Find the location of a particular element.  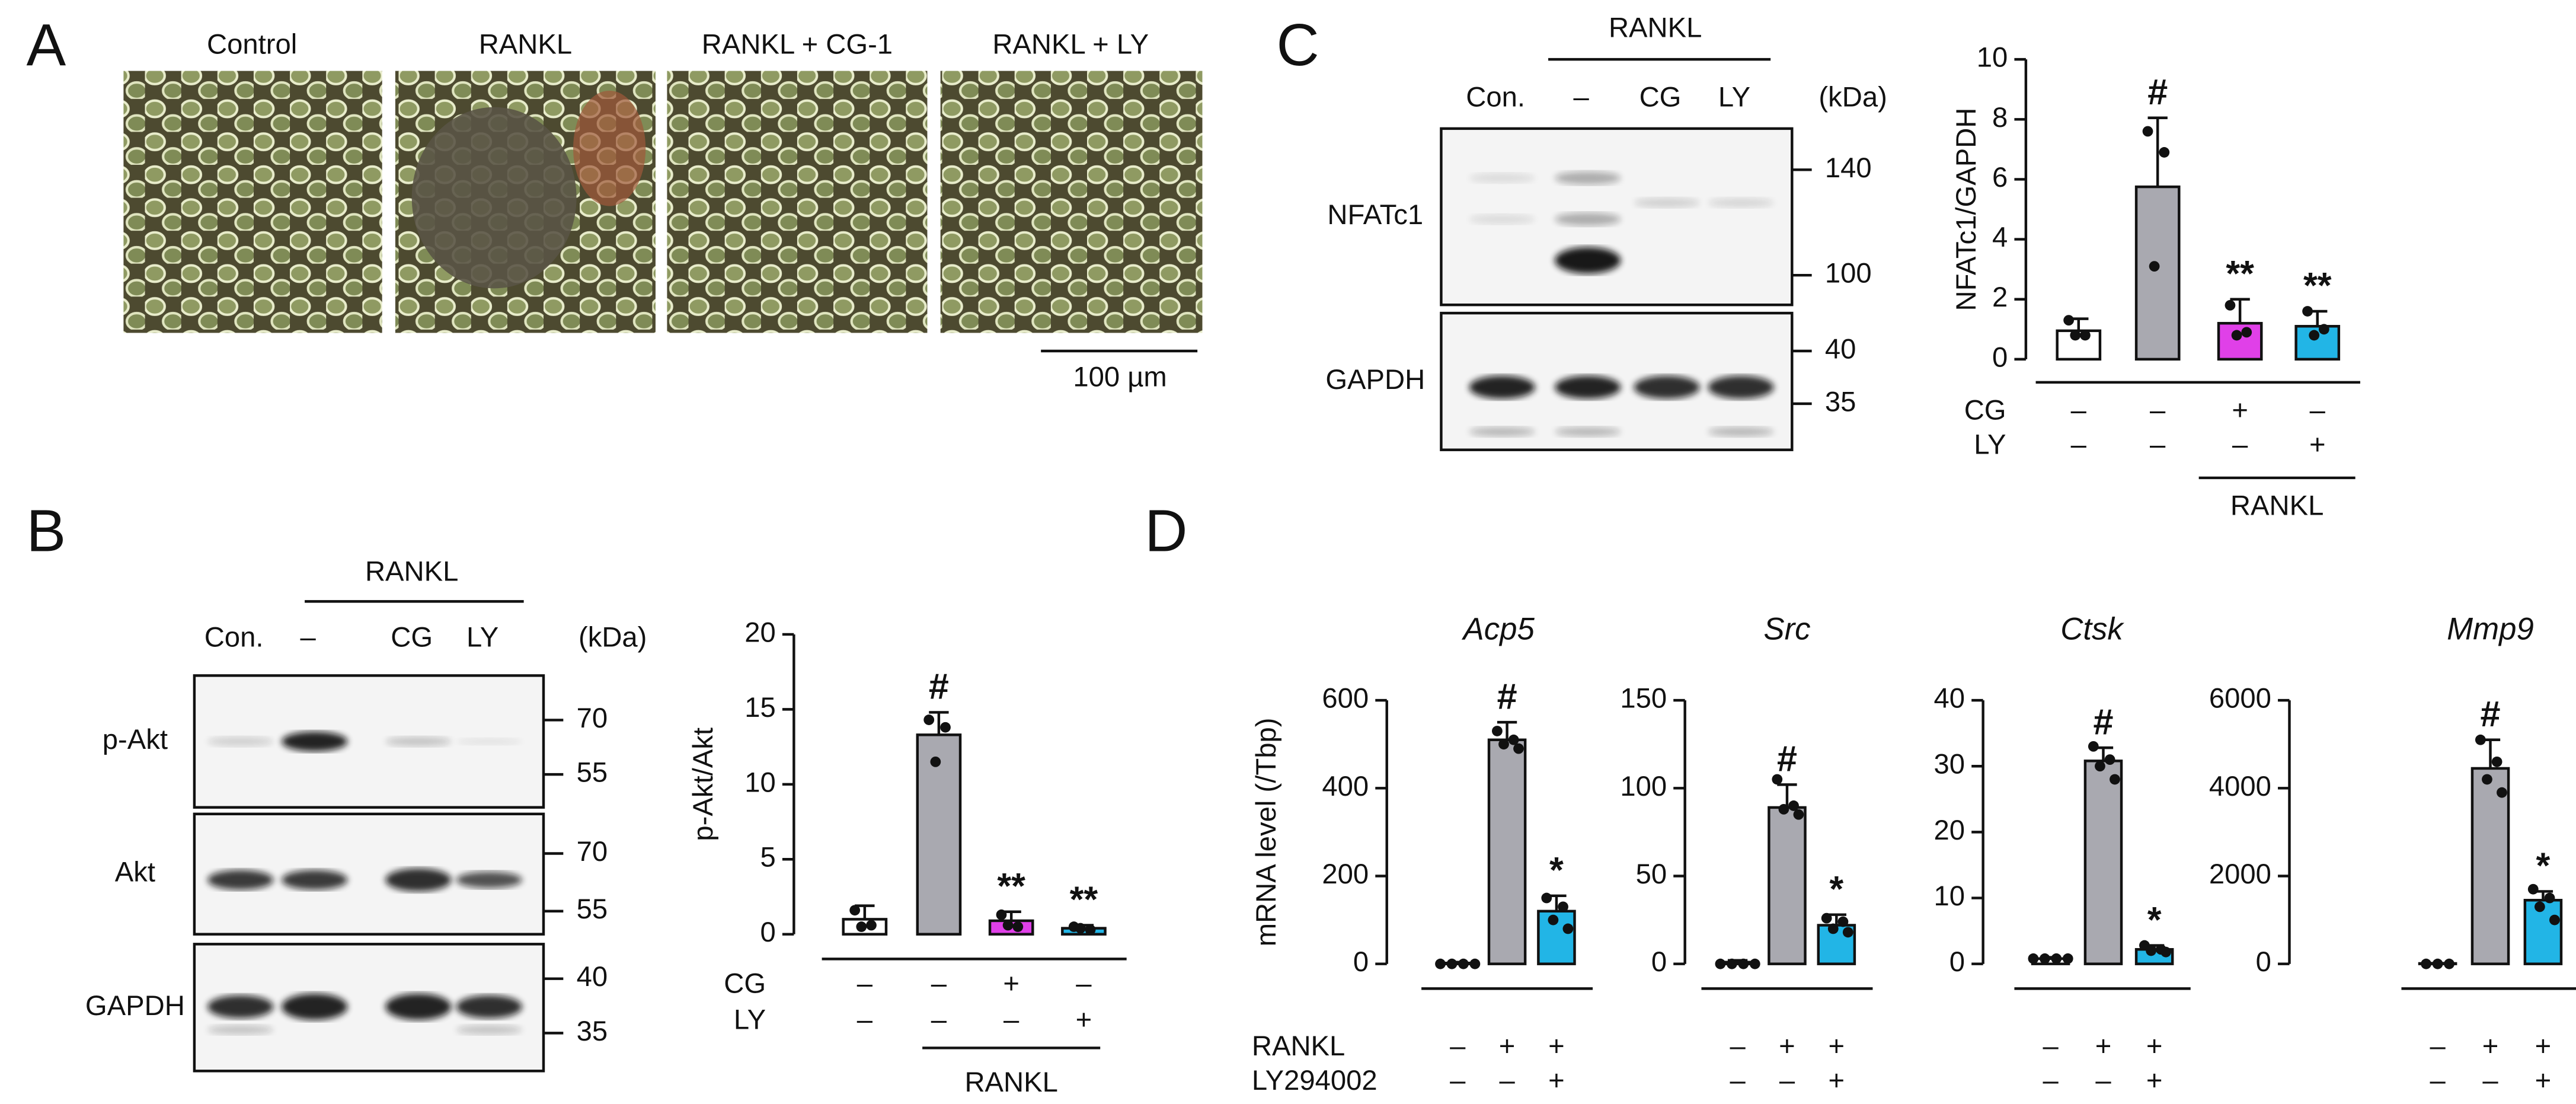

lane-label: CG is located at coordinates (412, 637).